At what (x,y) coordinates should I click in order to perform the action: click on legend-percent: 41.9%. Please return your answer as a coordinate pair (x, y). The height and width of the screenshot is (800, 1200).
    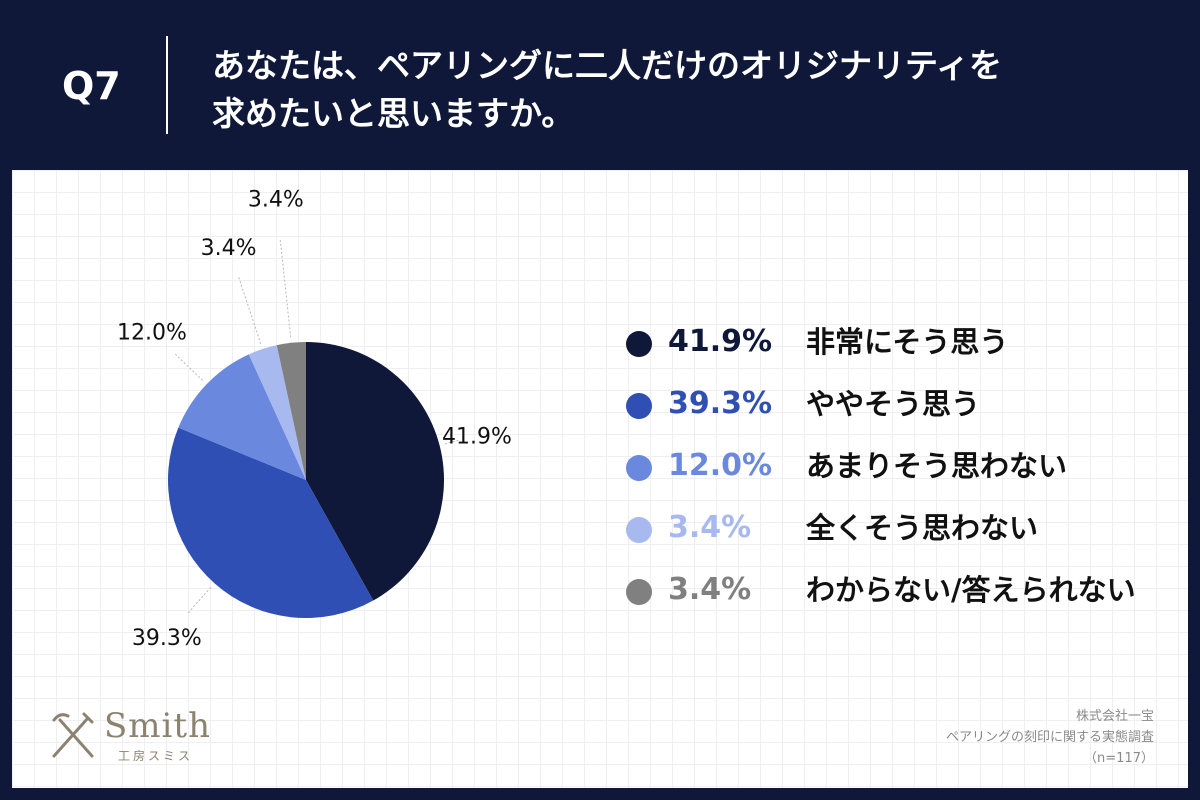
    Looking at the image, I should click on (720, 341).